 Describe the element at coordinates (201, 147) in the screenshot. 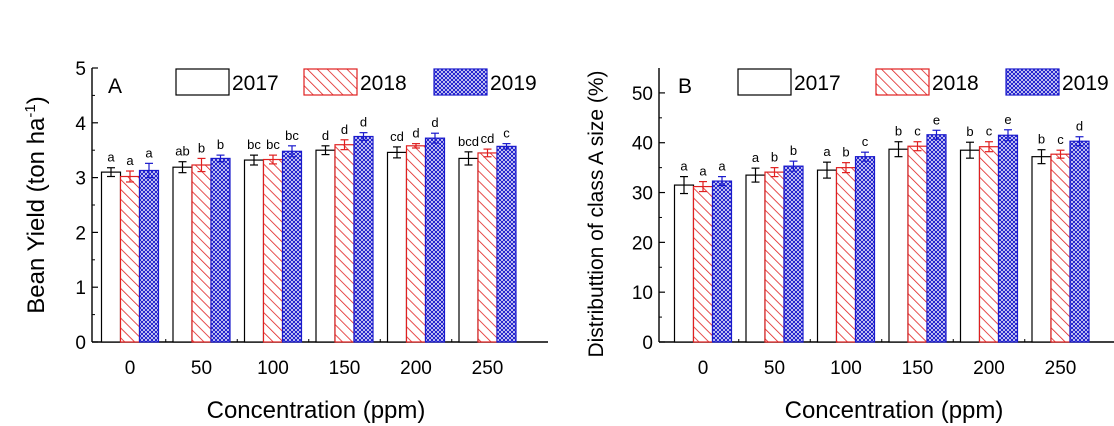

I see `significance-letter-a: b` at that location.